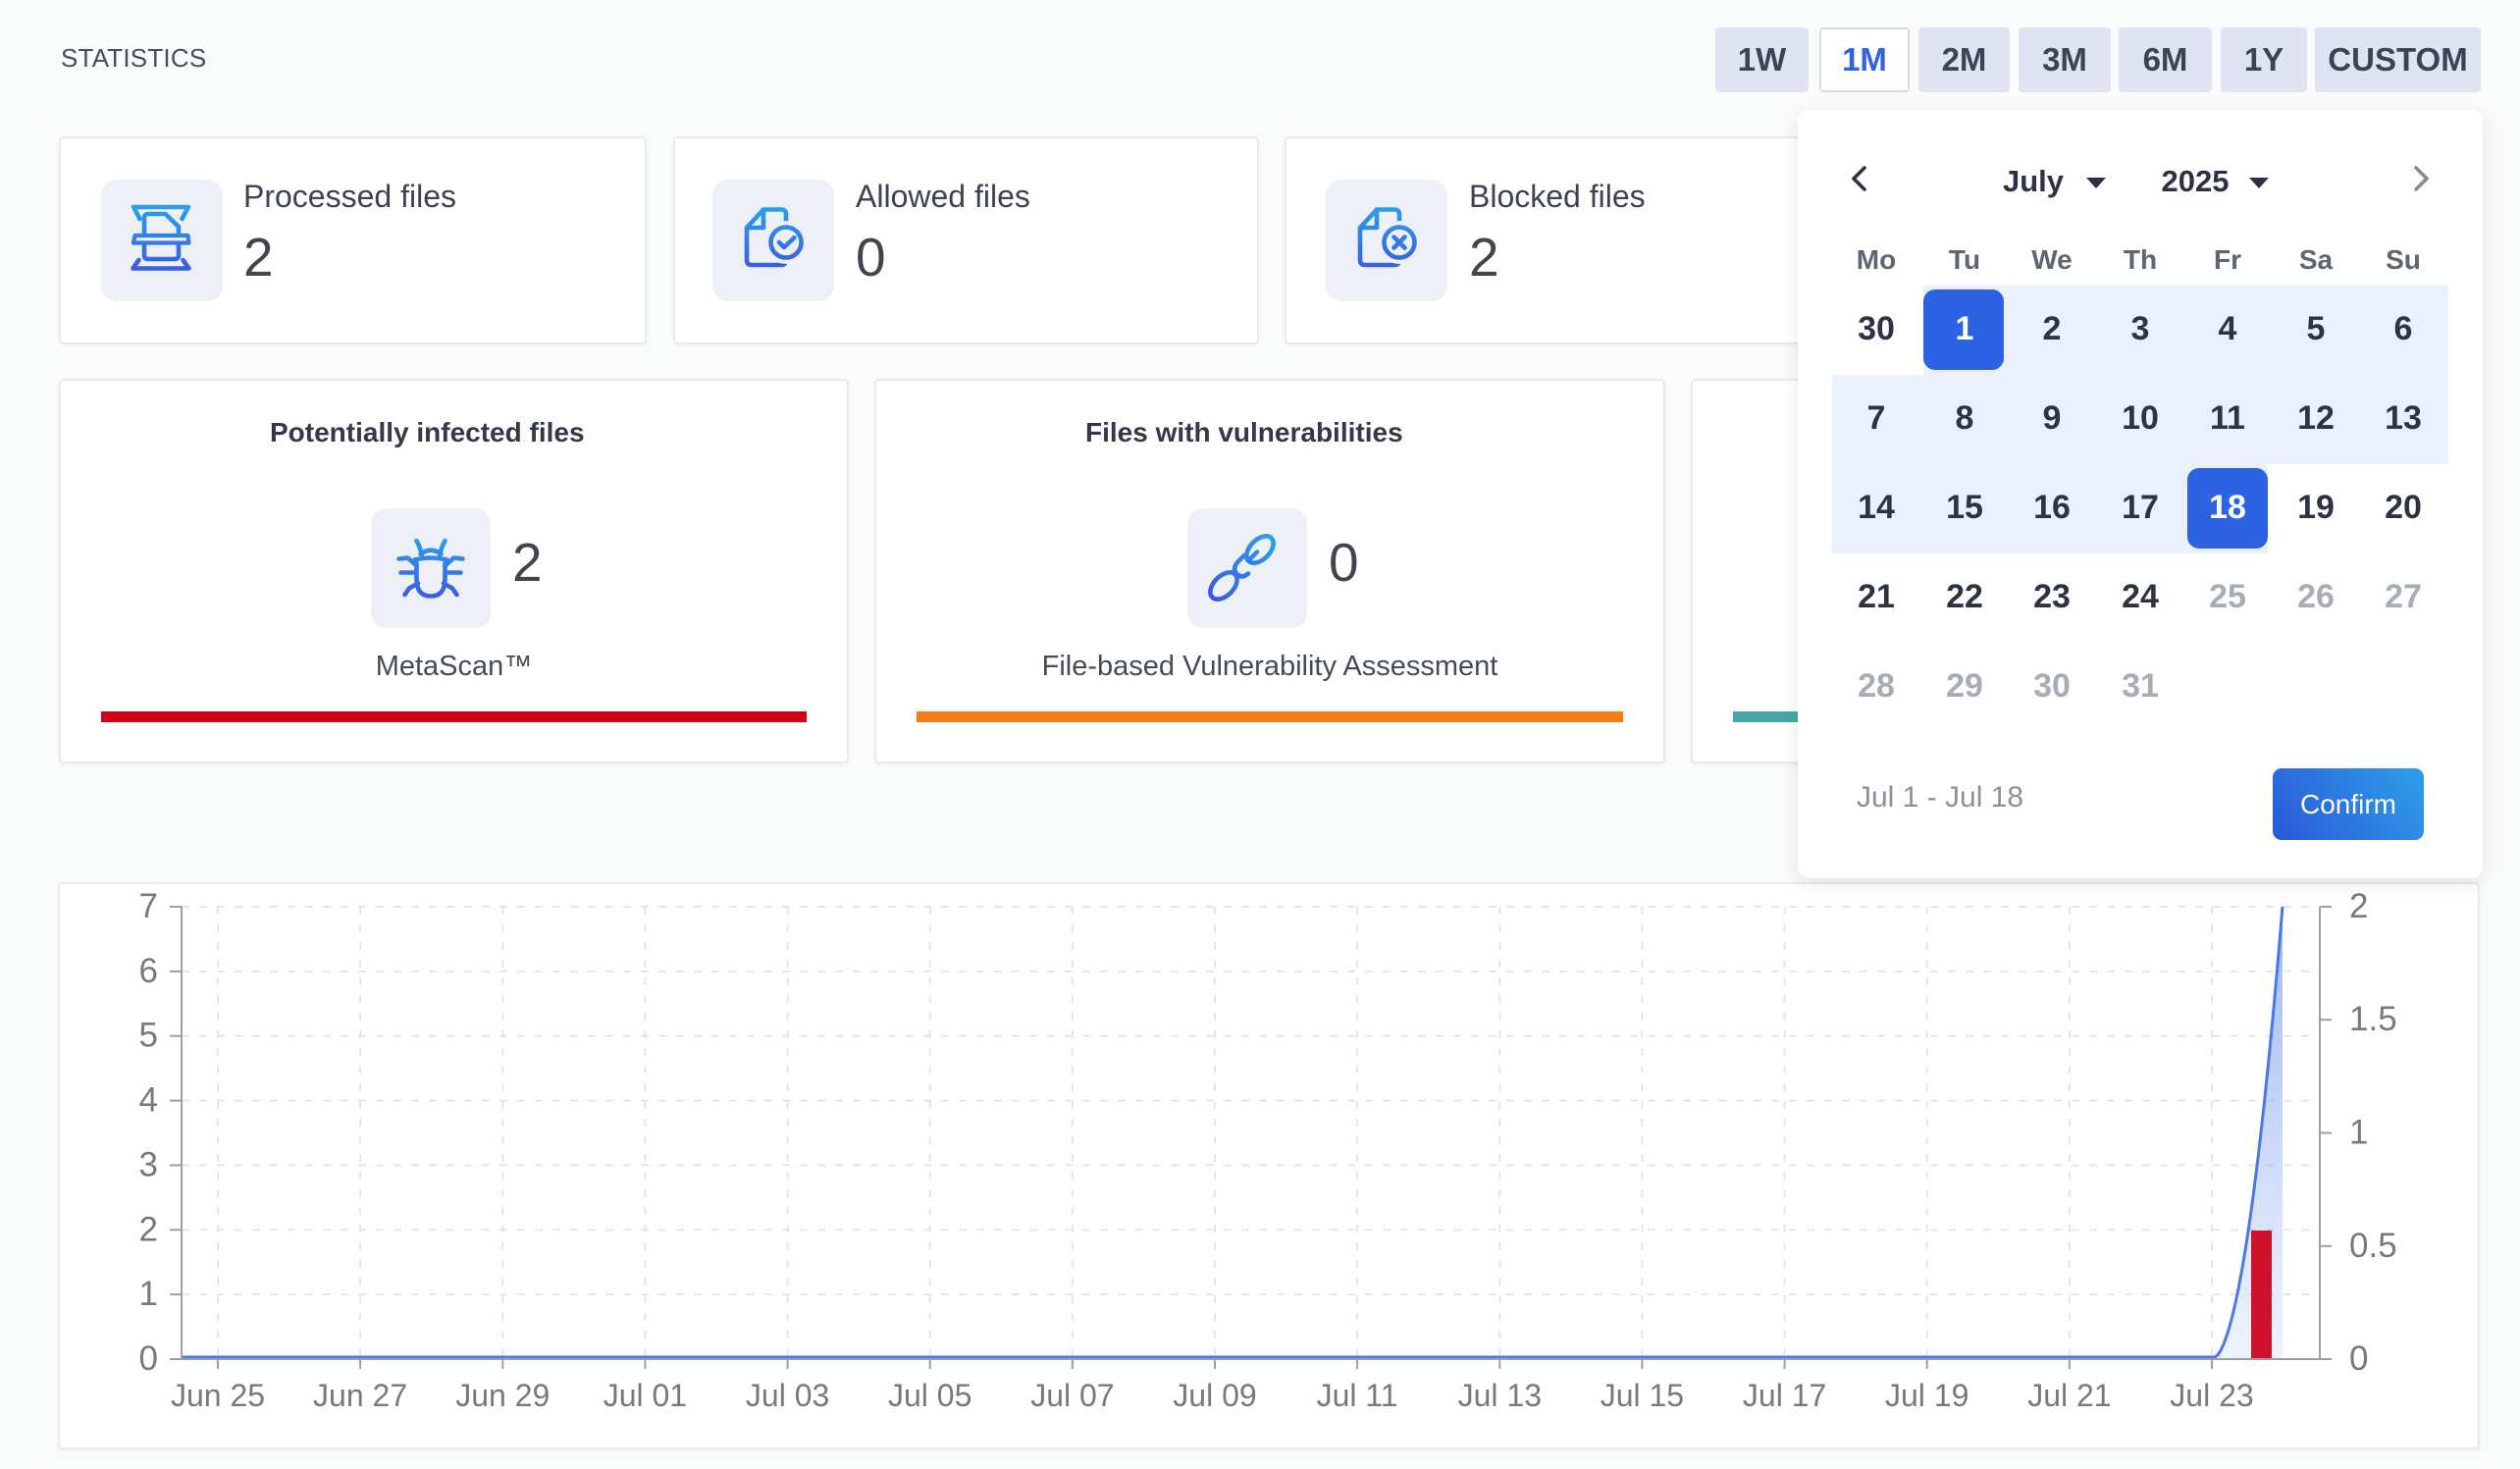 This screenshot has width=2520, height=1469. Describe the element at coordinates (148, 906) in the screenshot. I see `svg-text: 7` at that location.